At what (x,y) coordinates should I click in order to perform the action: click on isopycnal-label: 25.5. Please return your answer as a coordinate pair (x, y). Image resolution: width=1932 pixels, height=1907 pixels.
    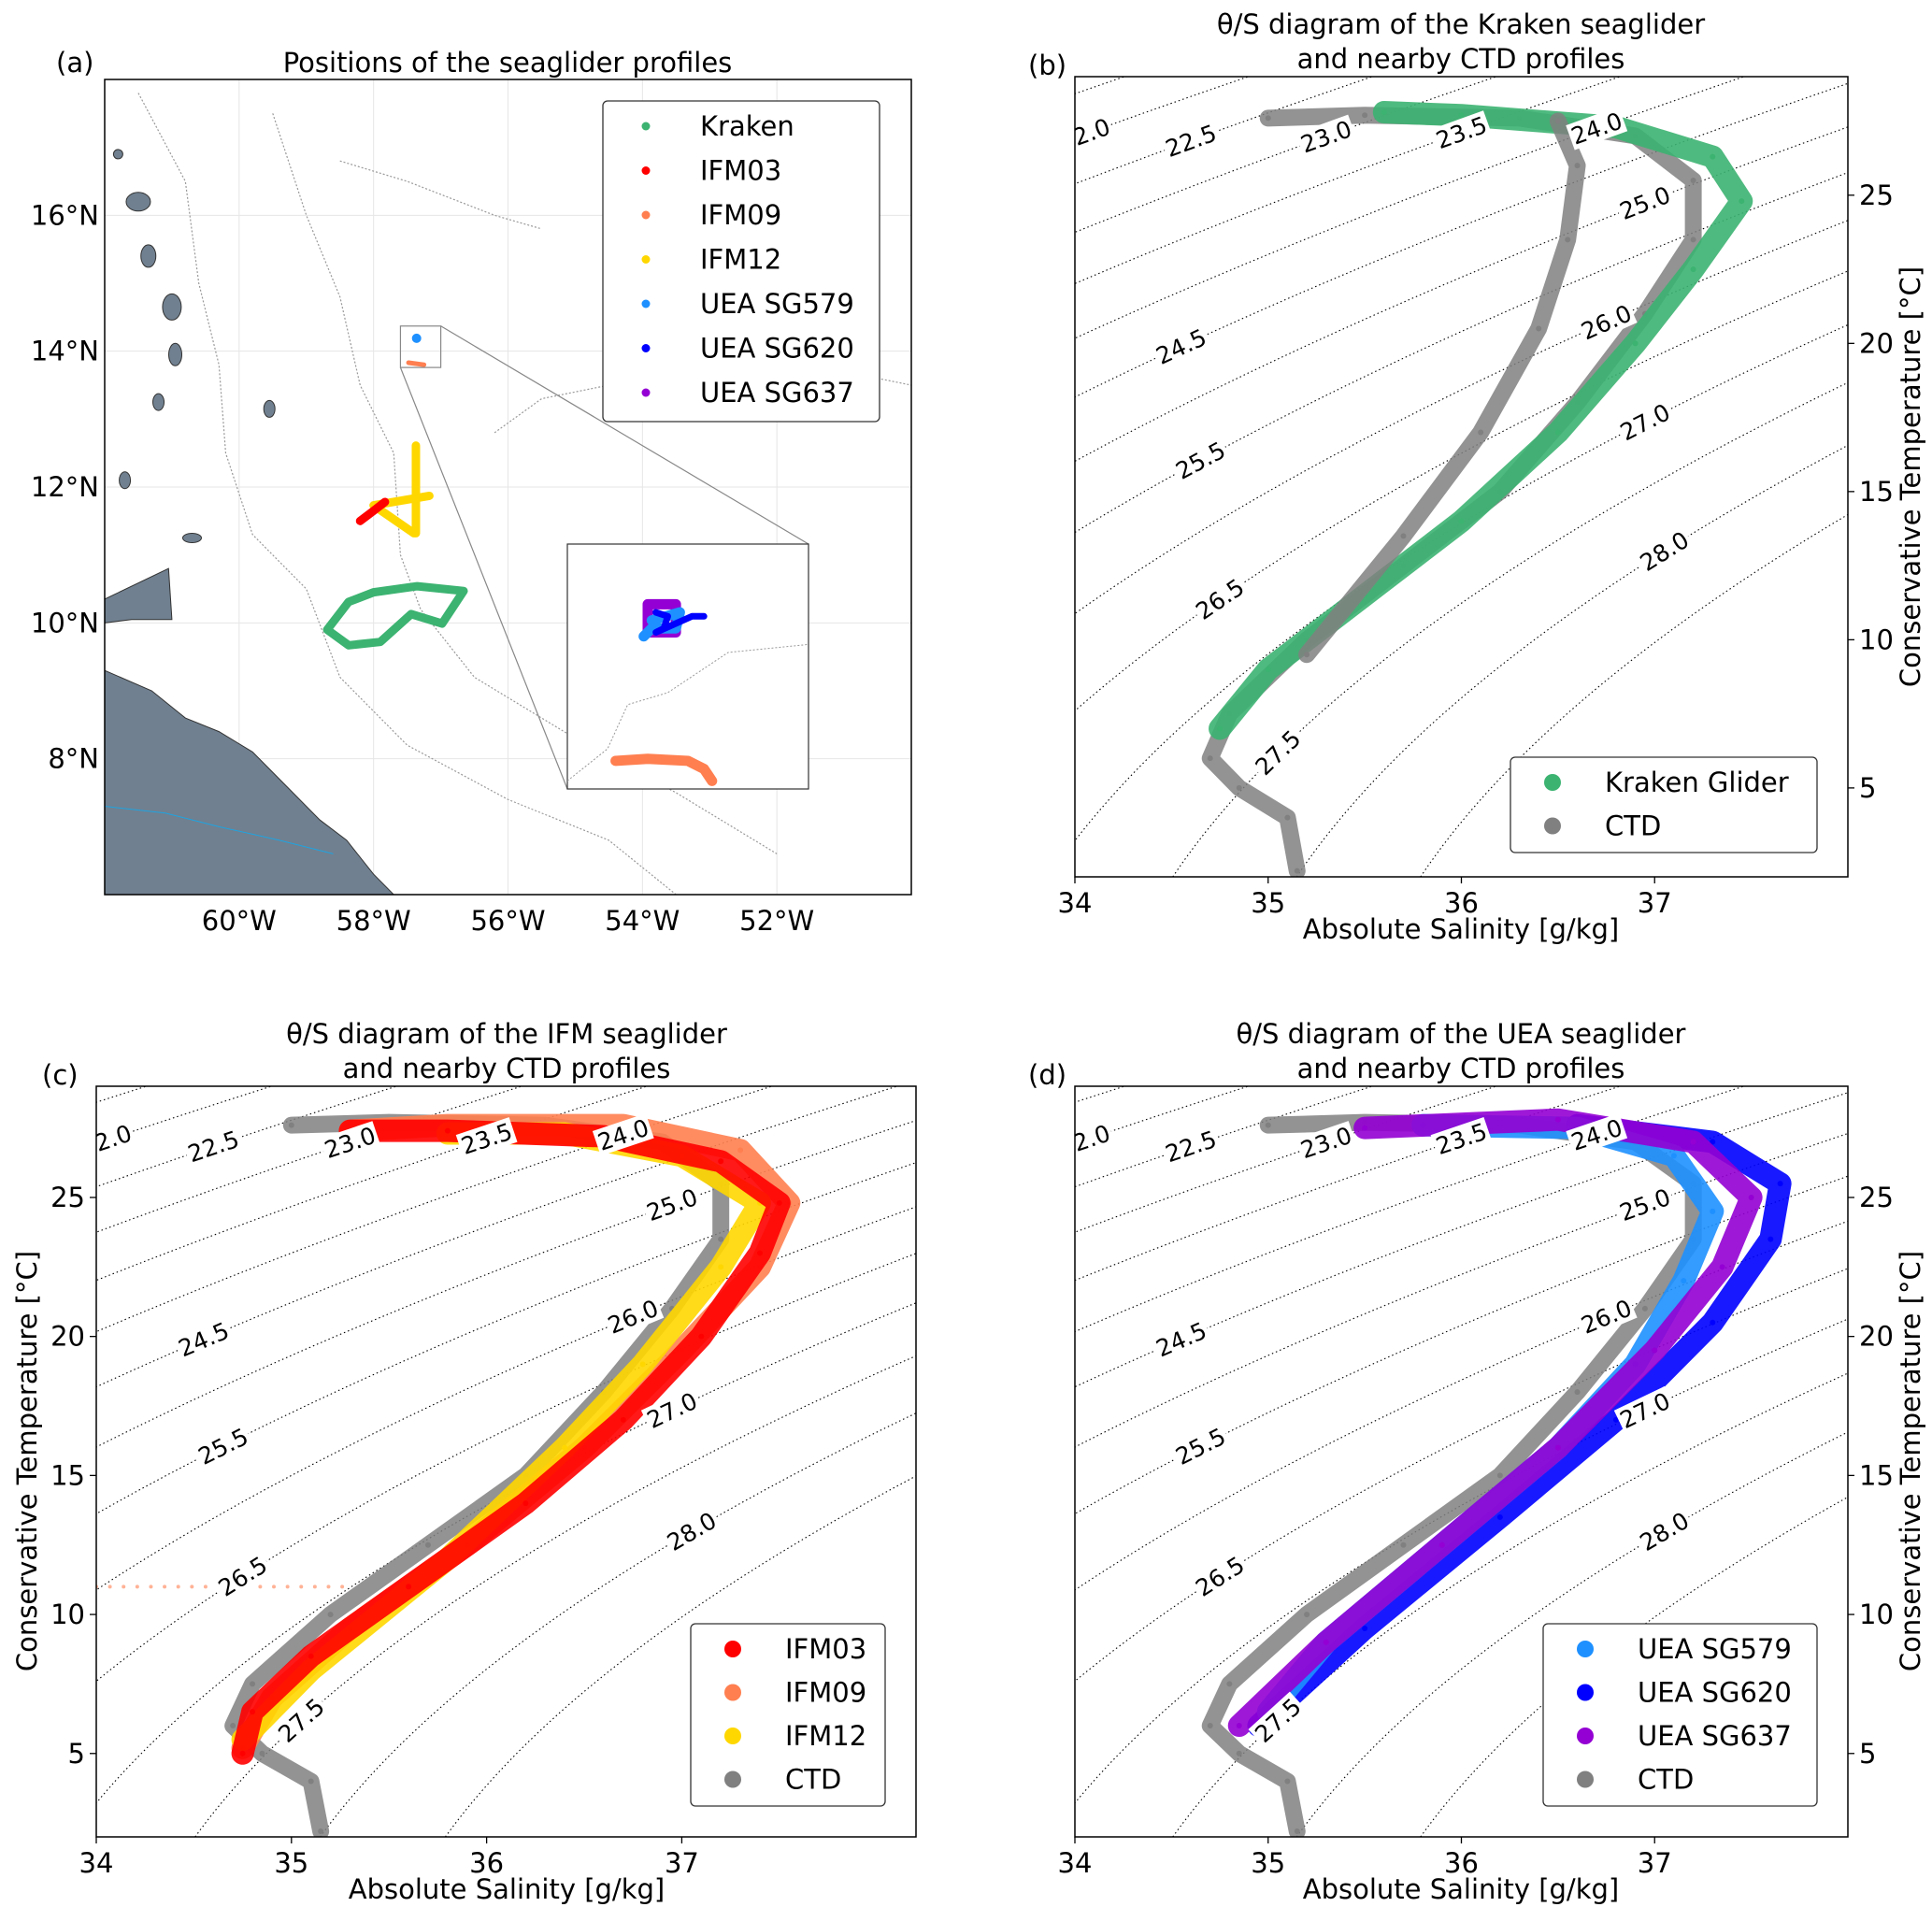
    Looking at the image, I should click on (223, 1446).